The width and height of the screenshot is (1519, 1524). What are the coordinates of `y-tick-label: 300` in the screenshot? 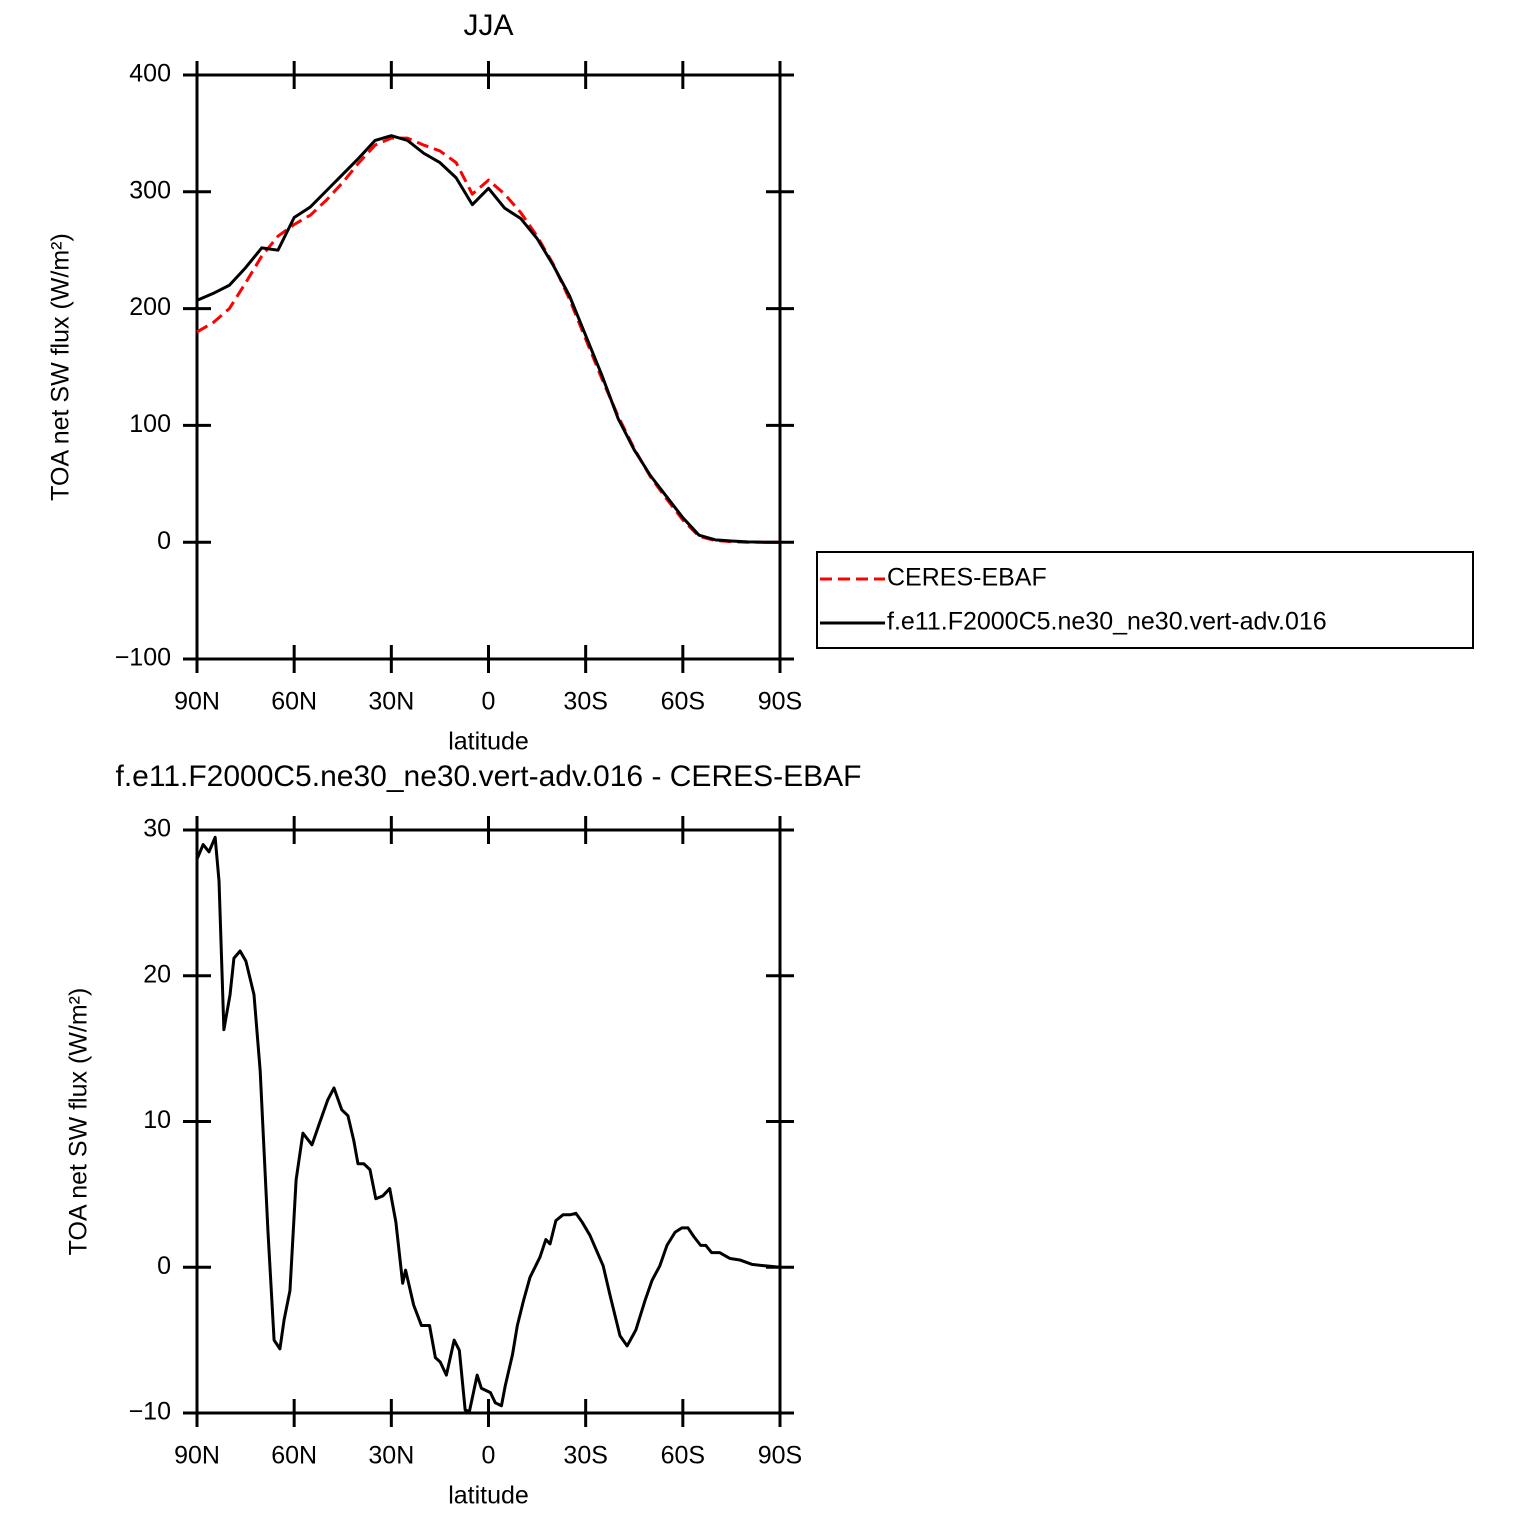 It's located at (150, 190).